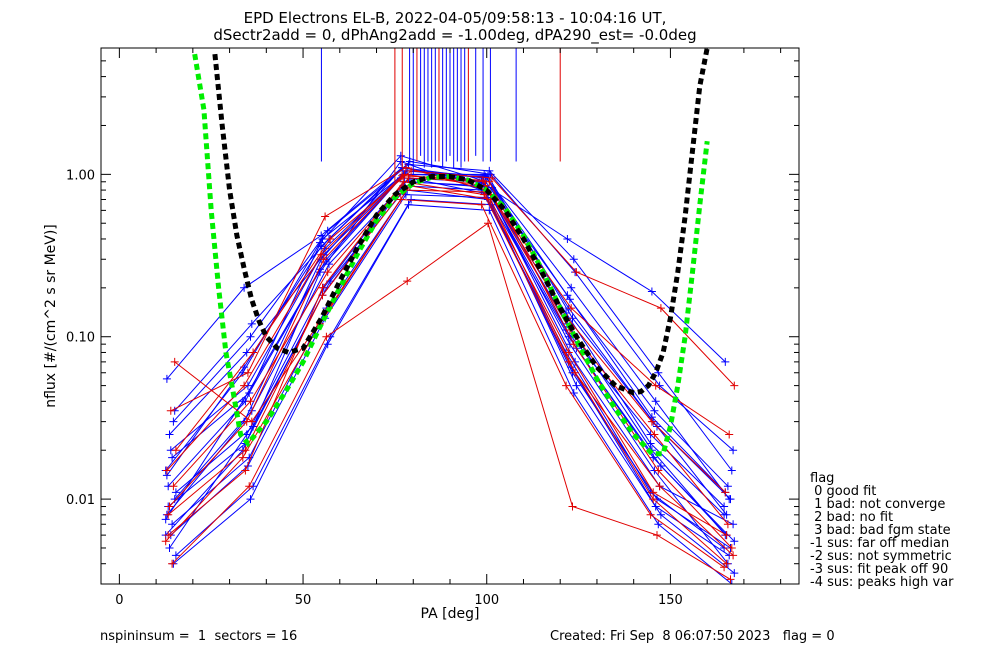 Image resolution: width=1000 pixels, height=650 pixels. Describe the element at coordinates (303, 600) in the screenshot. I see `x-tick-label: 50` at that location.